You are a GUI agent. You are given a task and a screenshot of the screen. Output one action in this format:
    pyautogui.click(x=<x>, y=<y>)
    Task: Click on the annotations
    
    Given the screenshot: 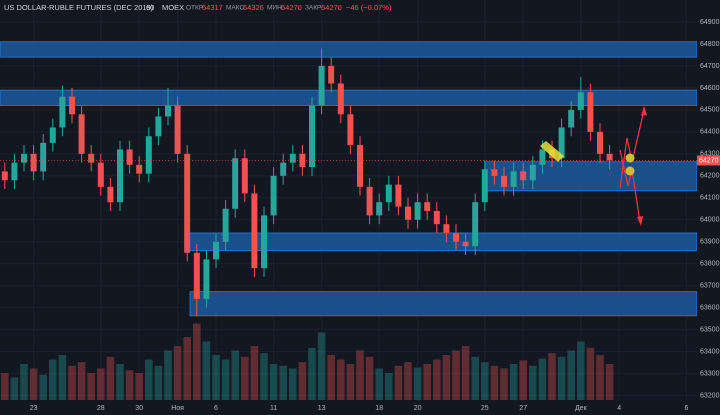 What is the action you would take?
    pyautogui.click(x=593, y=166)
    